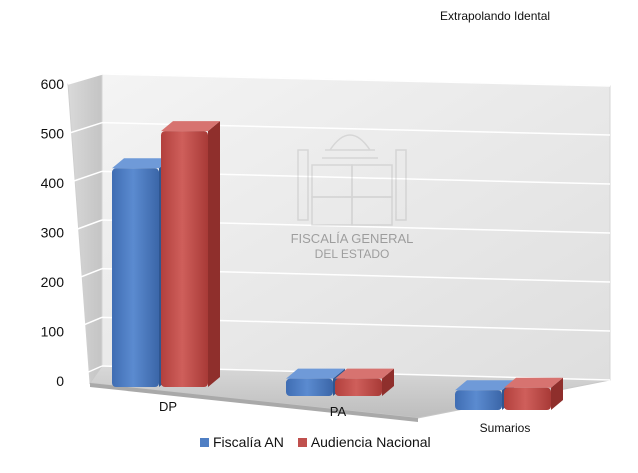  Describe the element at coordinates (204, 442) in the screenshot. I see `legend-swatch-fiscalia` at that location.